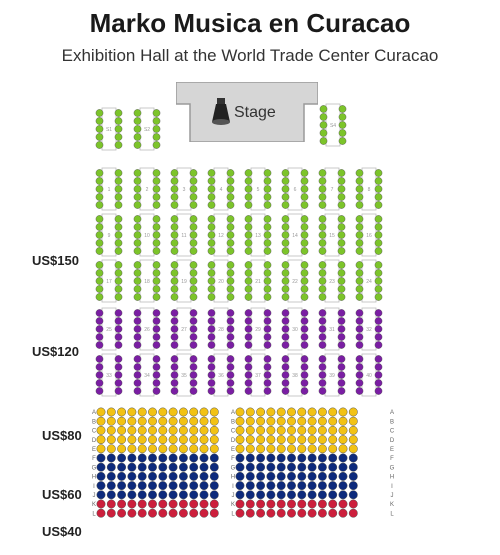 This screenshot has width=500, height=555. What do you see at coordinates (109, 281) in the screenshot?
I see `table-17: 17` at bounding box center [109, 281].